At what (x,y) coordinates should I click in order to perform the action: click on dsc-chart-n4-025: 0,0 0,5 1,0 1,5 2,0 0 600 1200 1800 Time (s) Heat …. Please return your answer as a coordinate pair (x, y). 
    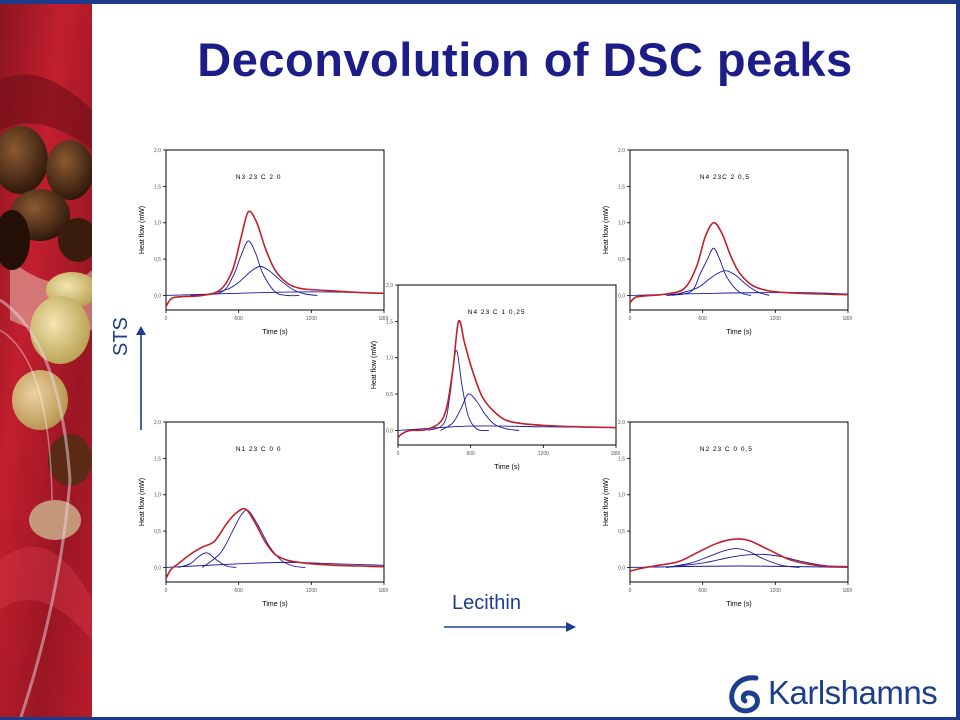
    Looking at the image, I should click on (495, 377).